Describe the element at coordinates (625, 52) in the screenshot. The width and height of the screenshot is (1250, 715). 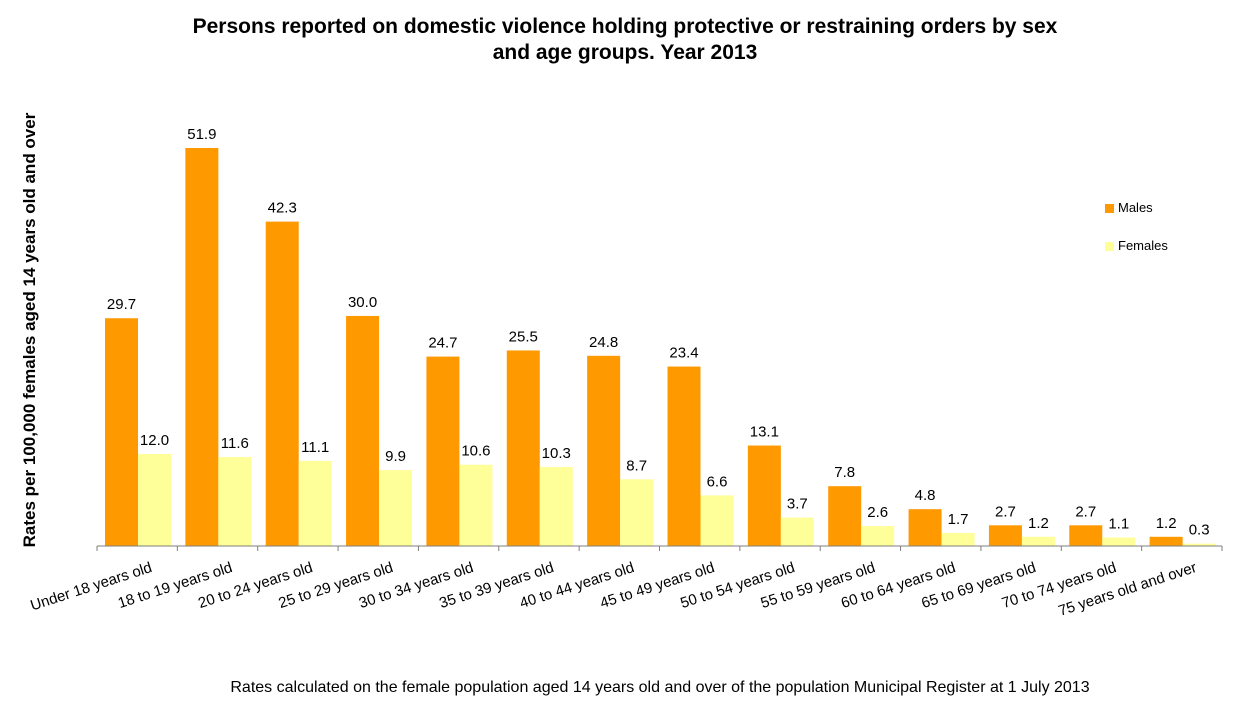
I see `chart-title-line-2: and age groups. Year 2013` at that location.